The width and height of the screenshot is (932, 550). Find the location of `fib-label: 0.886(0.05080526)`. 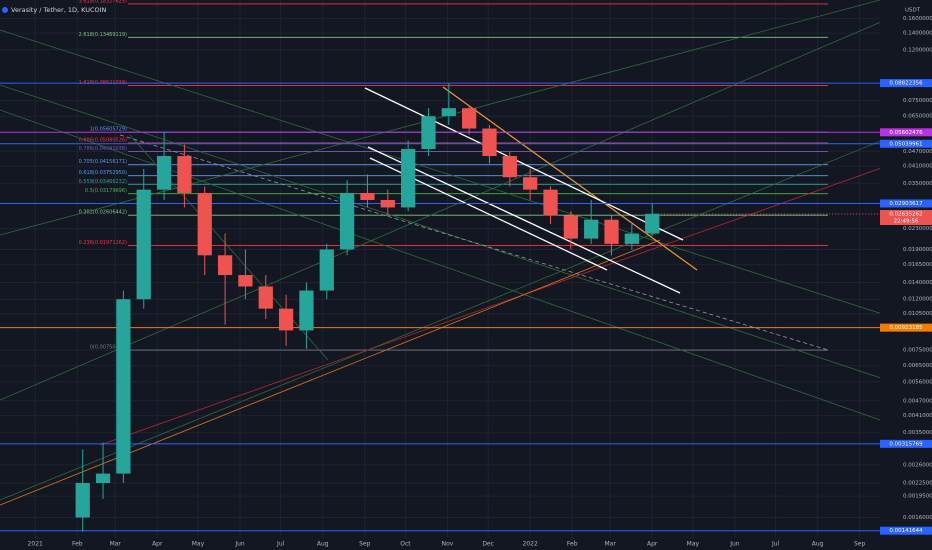

fib-label: 0.886(0.05080526) is located at coordinates (103, 140).